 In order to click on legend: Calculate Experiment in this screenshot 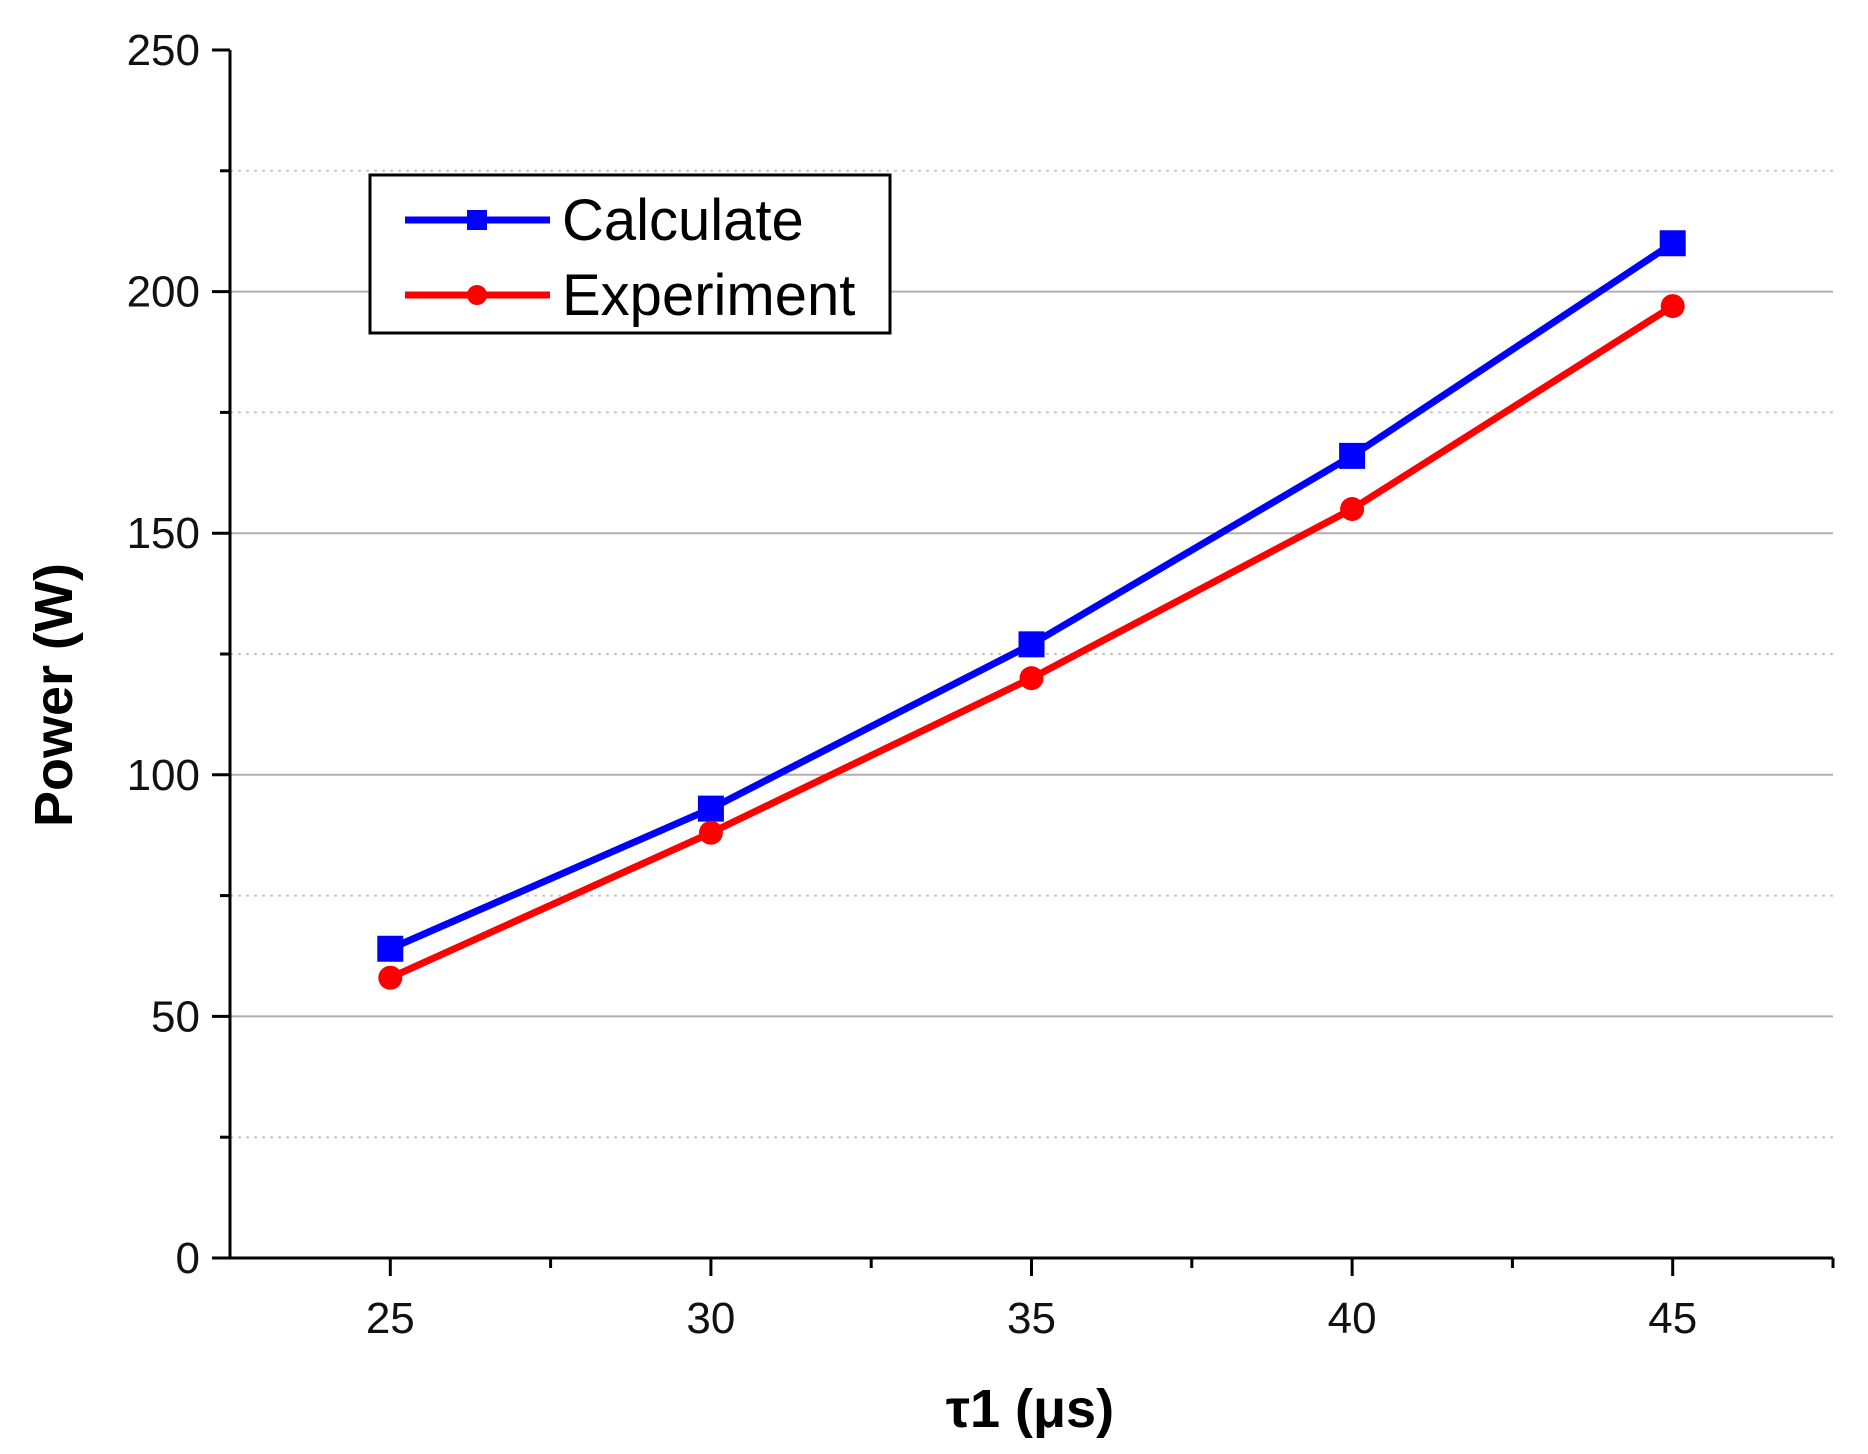, I will do `click(630, 254)`.